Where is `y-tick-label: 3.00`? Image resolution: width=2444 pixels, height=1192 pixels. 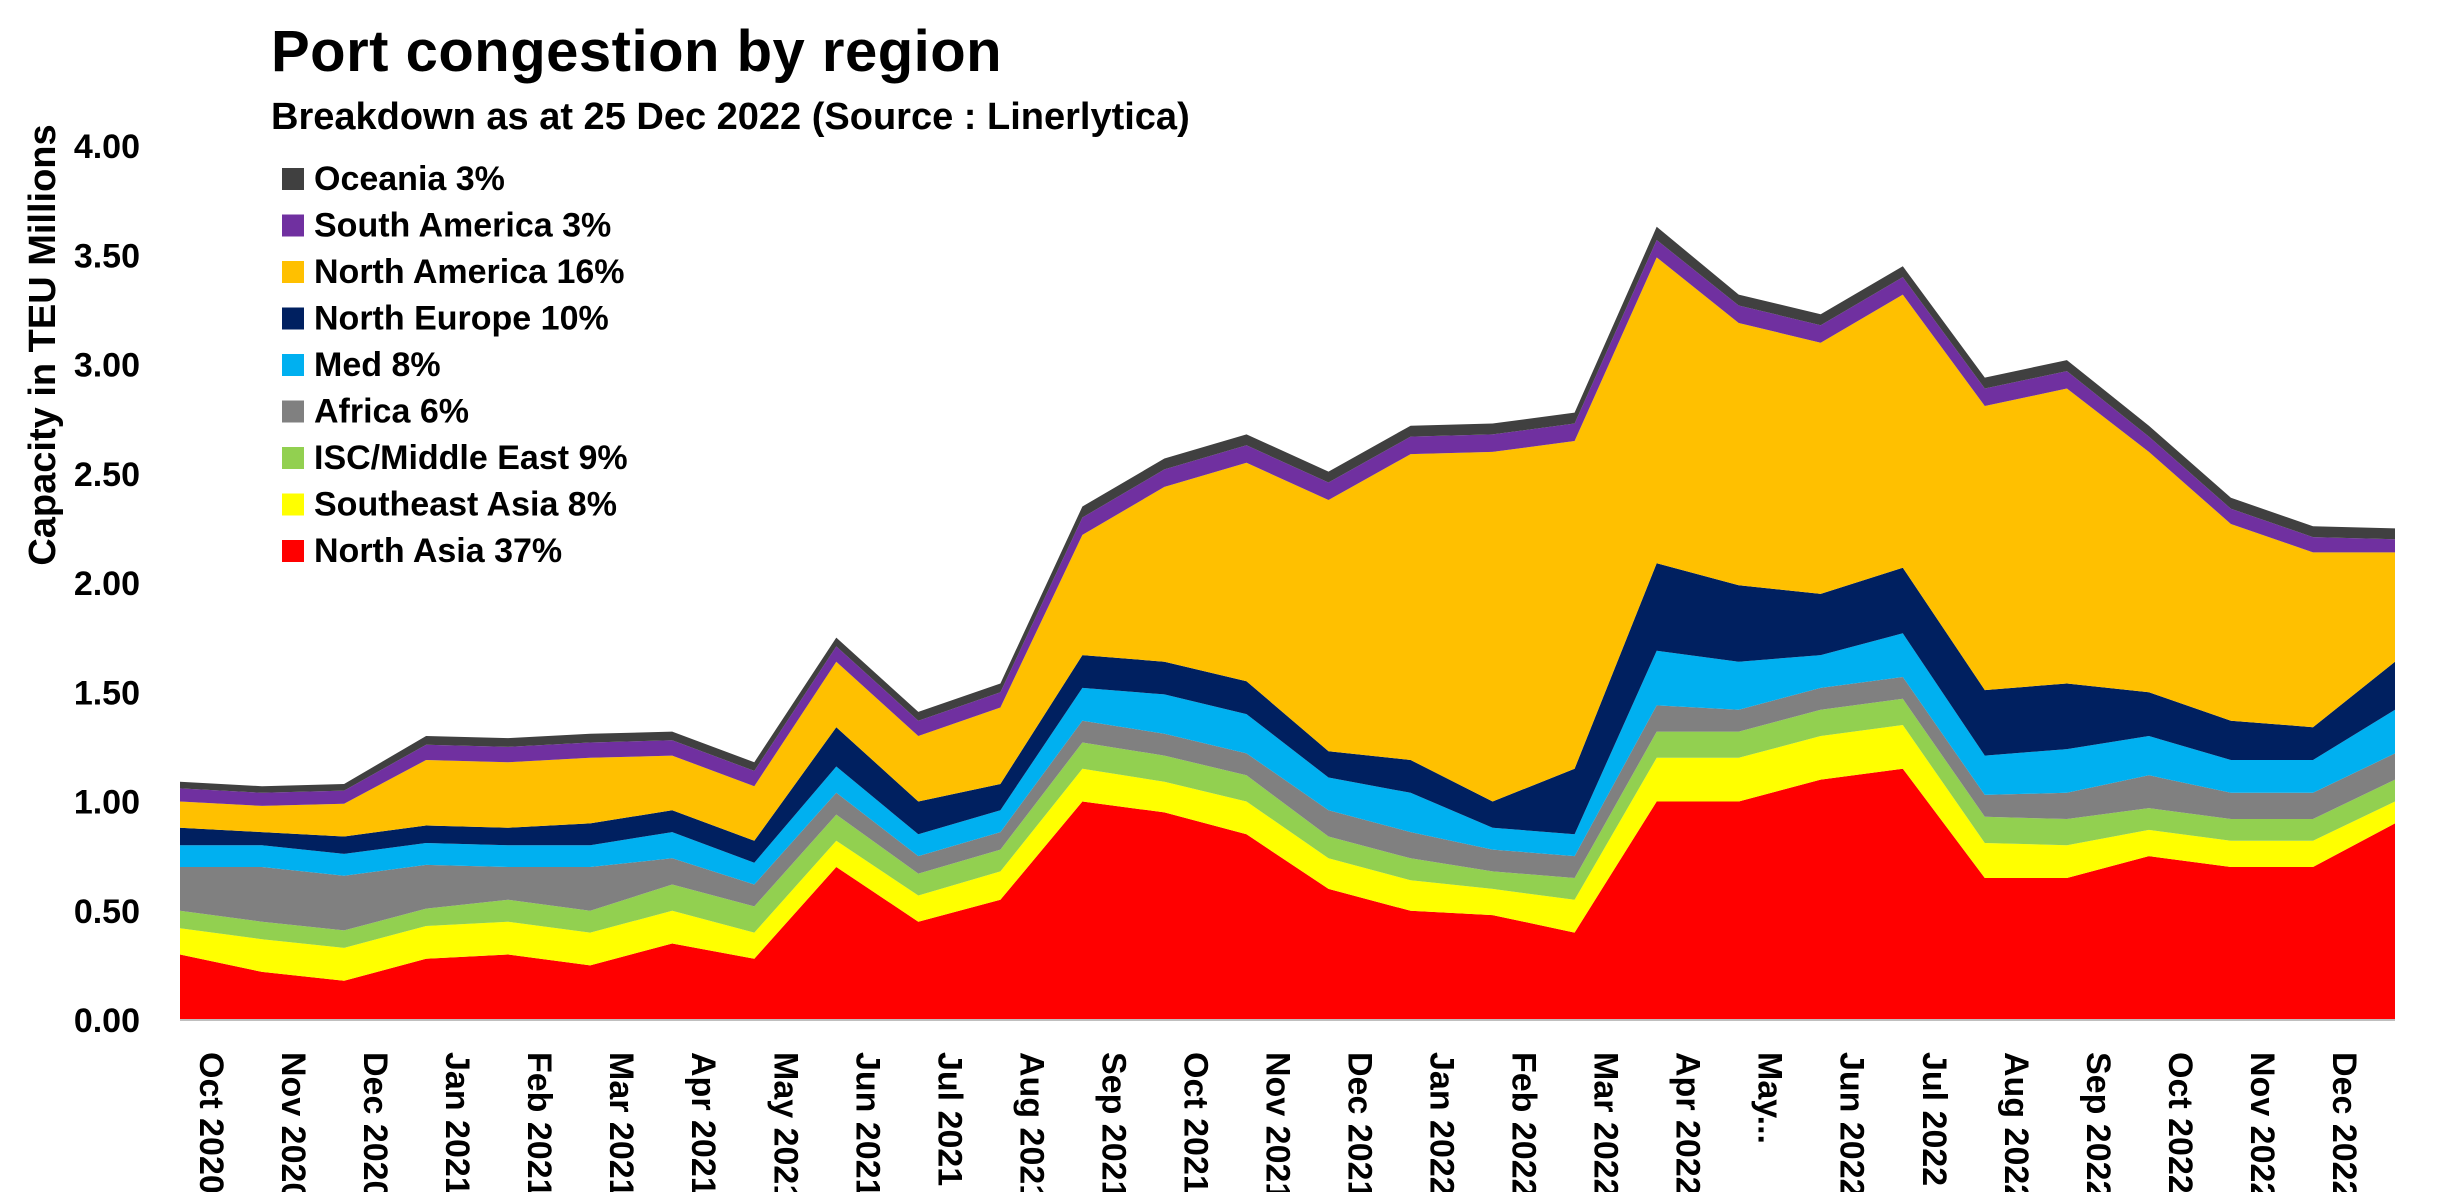
y-tick-label: 3.00 is located at coordinates (107, 366).